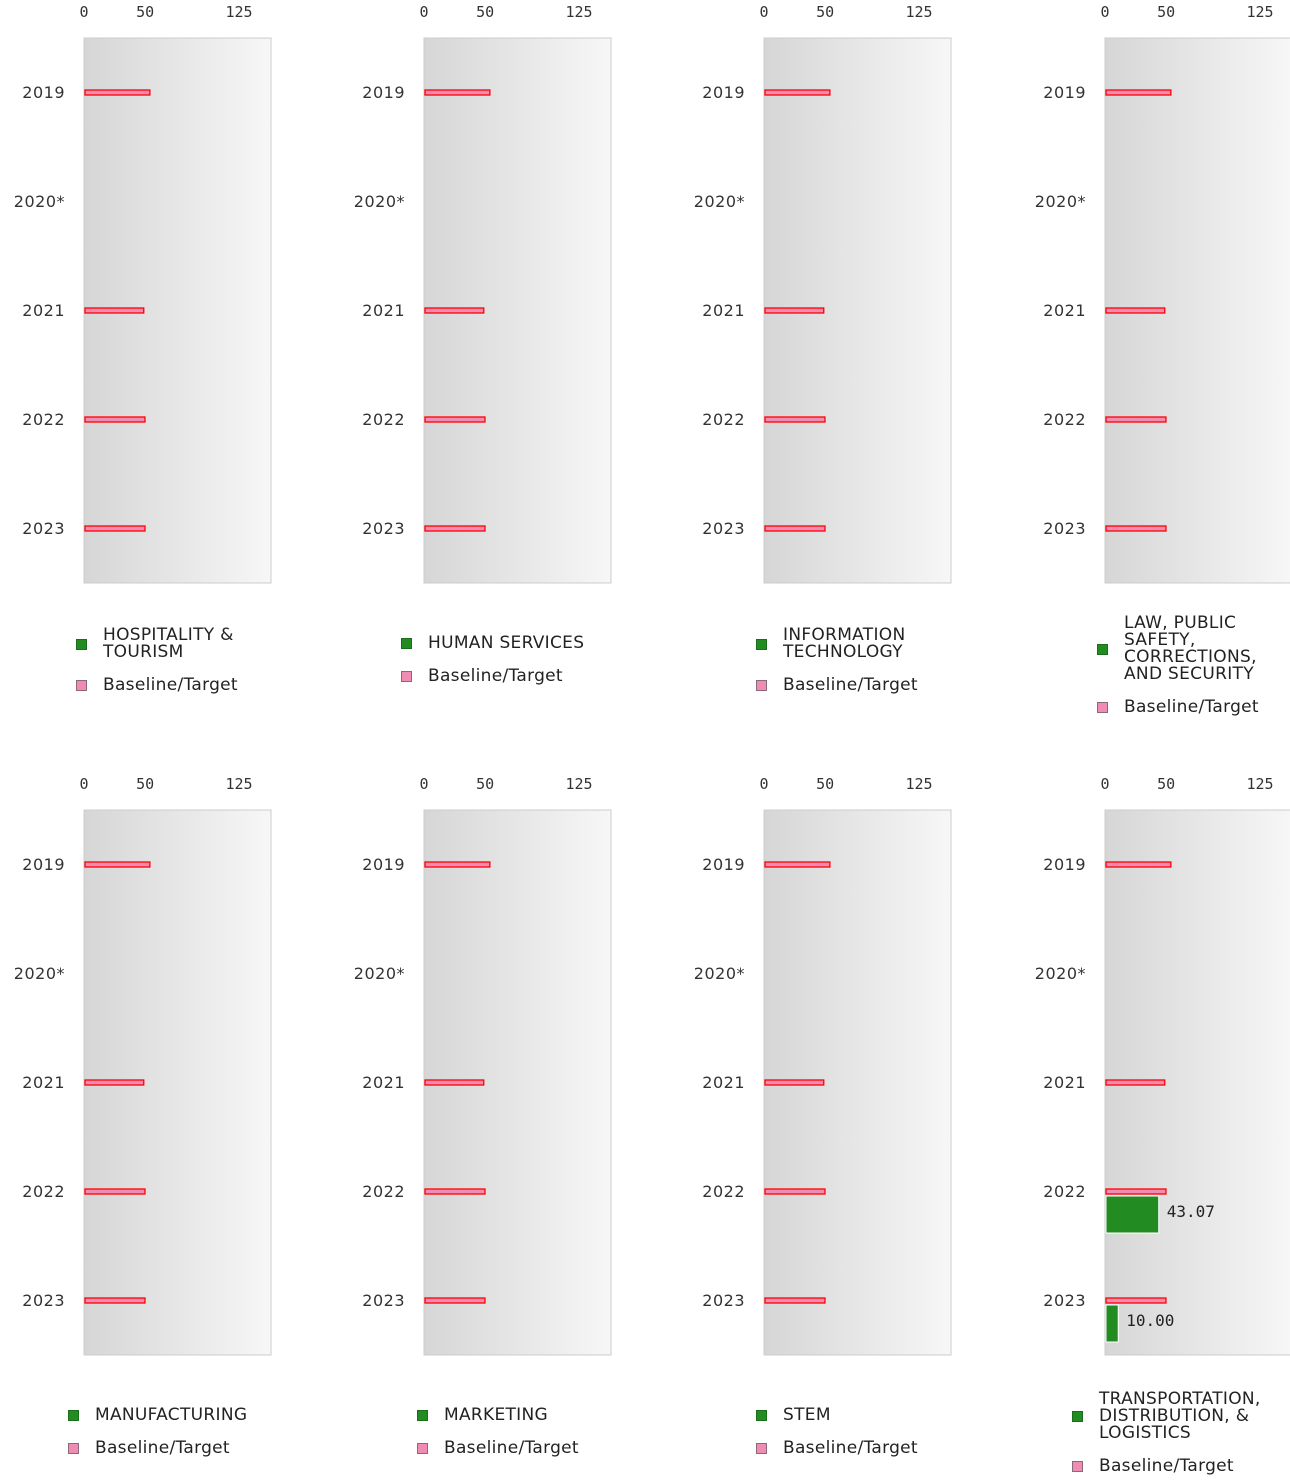  I want to click on chart-2: 0 50 125 2019 2020* 2021 2022 2023, so click(823, 293).